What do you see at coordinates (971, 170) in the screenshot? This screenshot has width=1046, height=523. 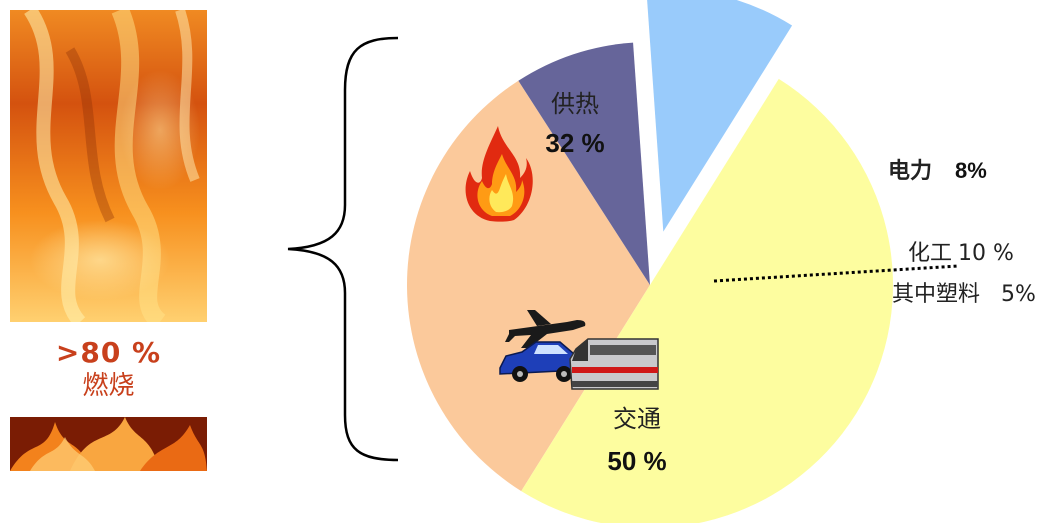 I see `value-power: 8%` at bounding box center [971, 170].